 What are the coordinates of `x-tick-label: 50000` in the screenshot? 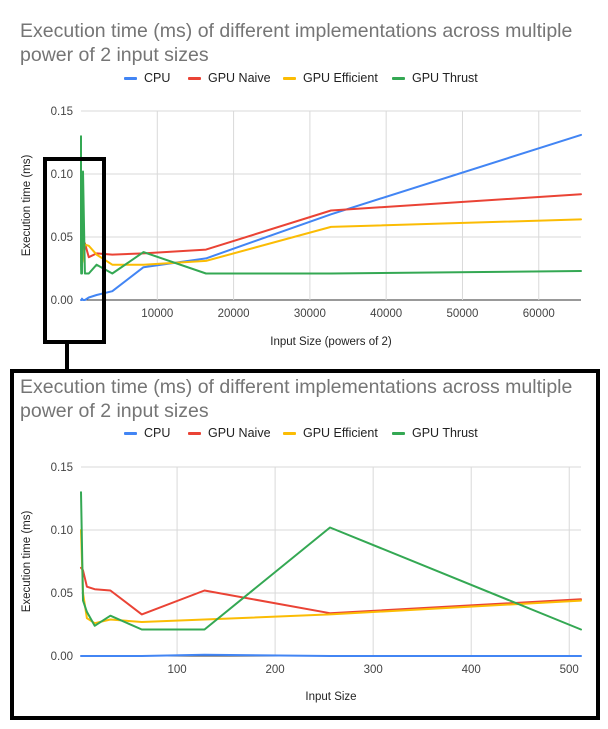 It's located at (462, 314).